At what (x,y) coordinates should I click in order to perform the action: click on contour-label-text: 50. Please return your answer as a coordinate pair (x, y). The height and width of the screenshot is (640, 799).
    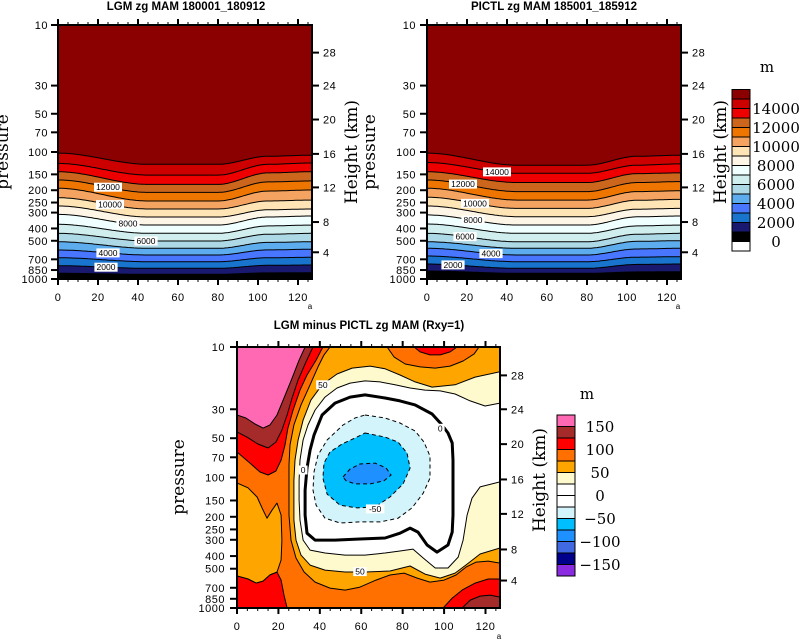
    Looking at the image, I should click on (360, 572).